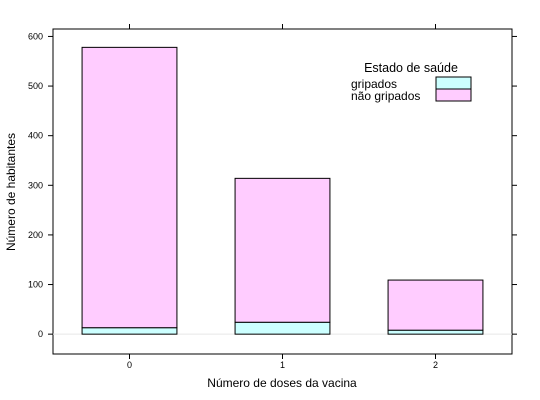  What do you see at coordinates (411, 82) in the screenshot?
I see `legend: Estado de saúde gripados não gripados` at bounding box center [411, 82].